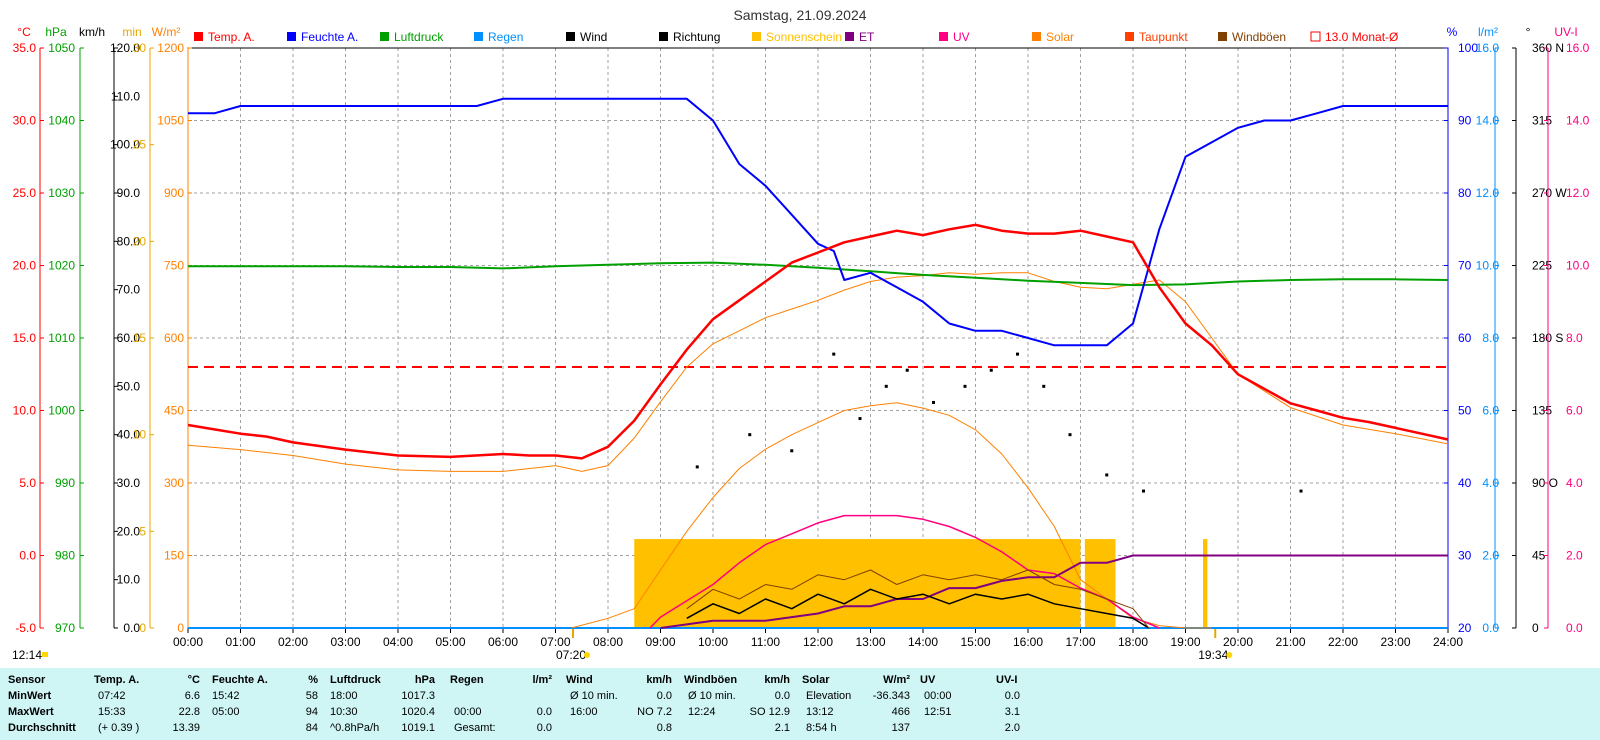  What do you see at coordinates (1213, 655) in the screenshot?
I see `sunset-label: 19:34` at bounding box center [1213, 655].